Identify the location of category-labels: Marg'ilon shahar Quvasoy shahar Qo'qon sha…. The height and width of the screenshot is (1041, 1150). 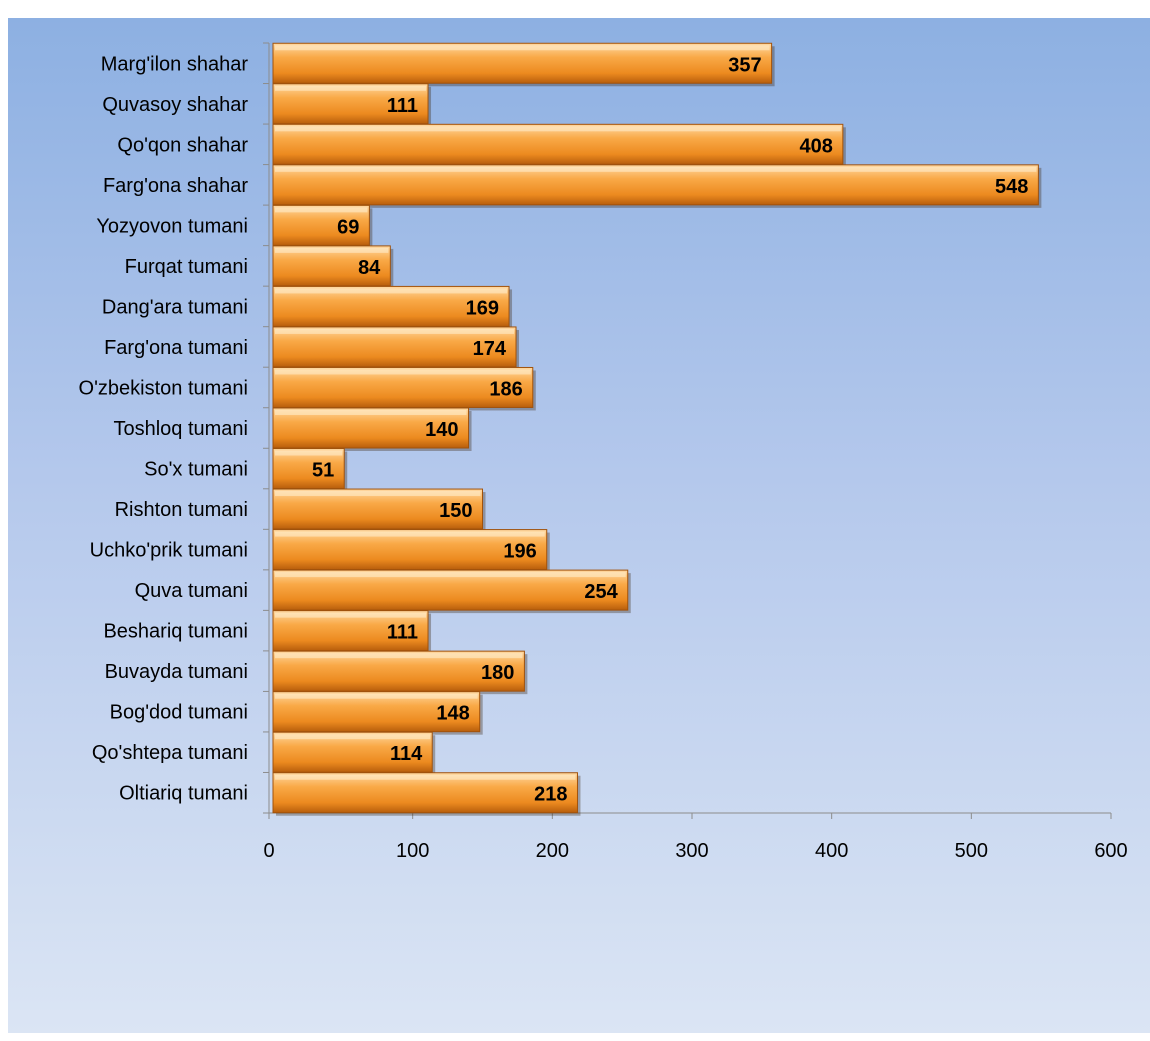
(164, 428).